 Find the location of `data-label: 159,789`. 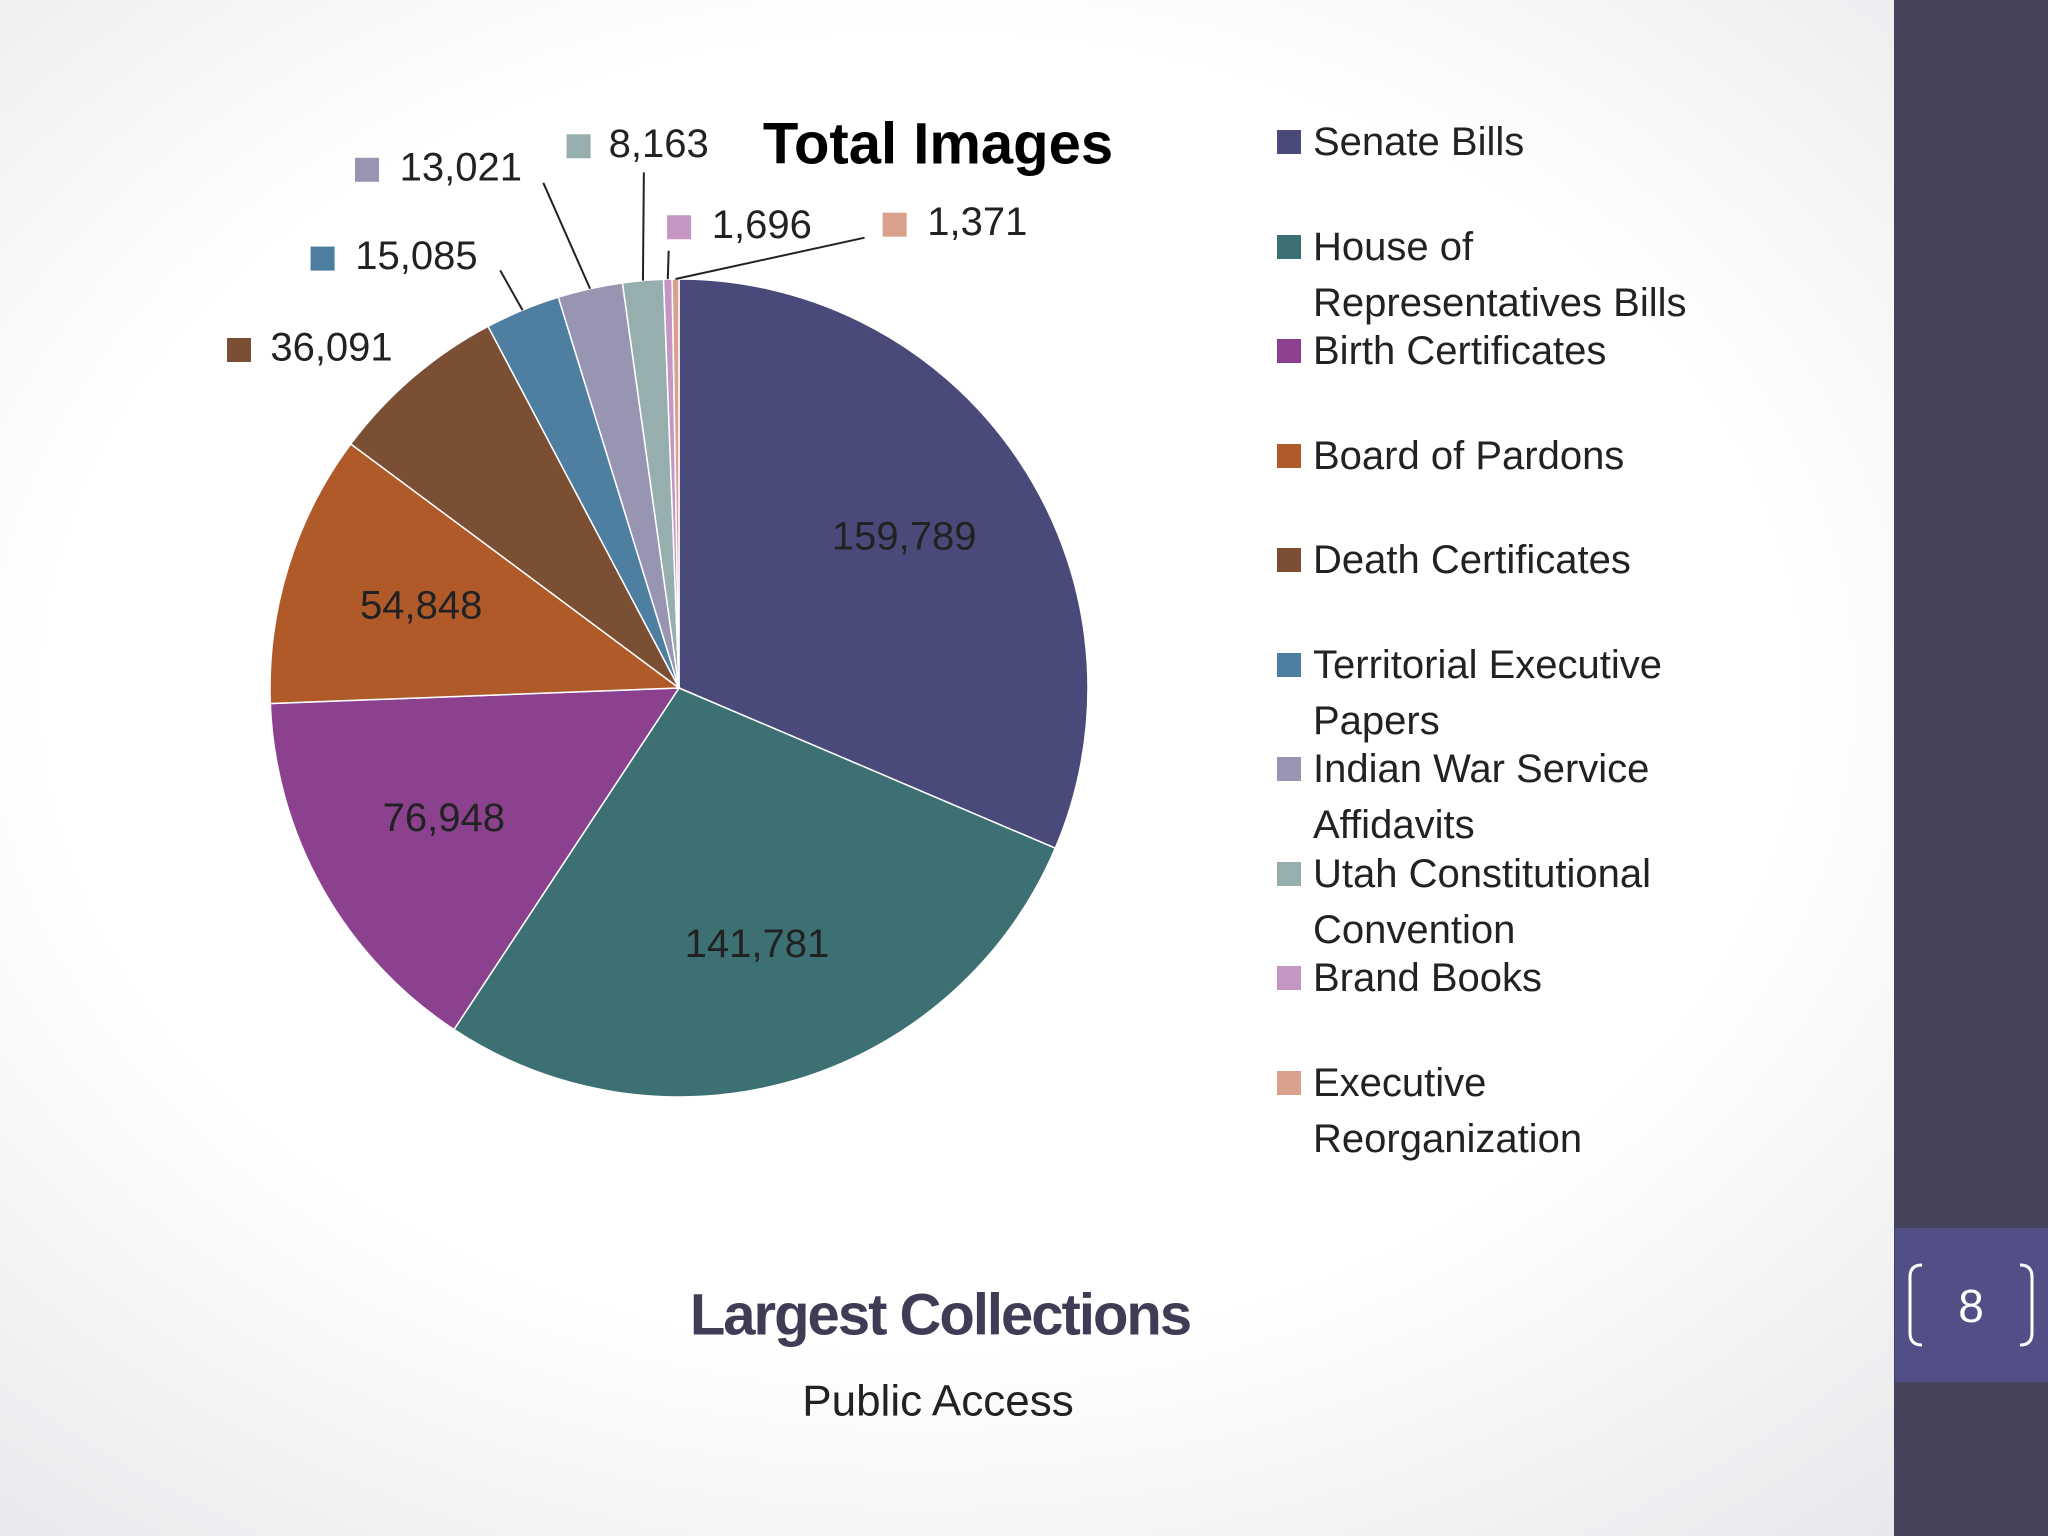

data-label: 159,789 is located at coordinates (904, 537).